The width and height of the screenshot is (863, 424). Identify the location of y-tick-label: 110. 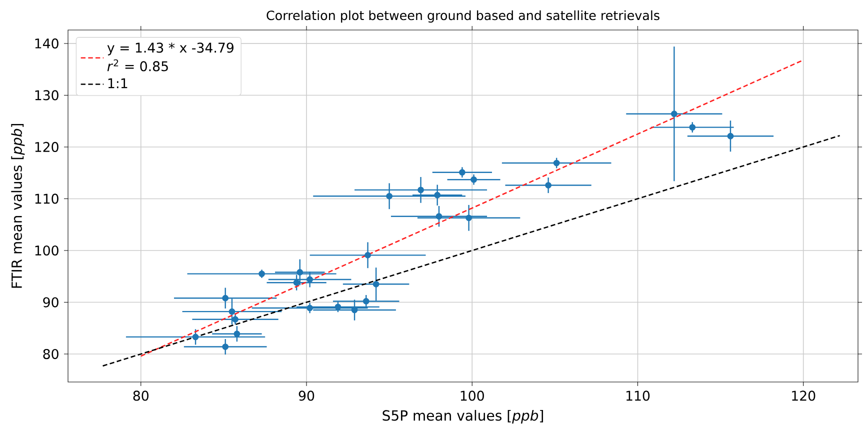
(46, 199).